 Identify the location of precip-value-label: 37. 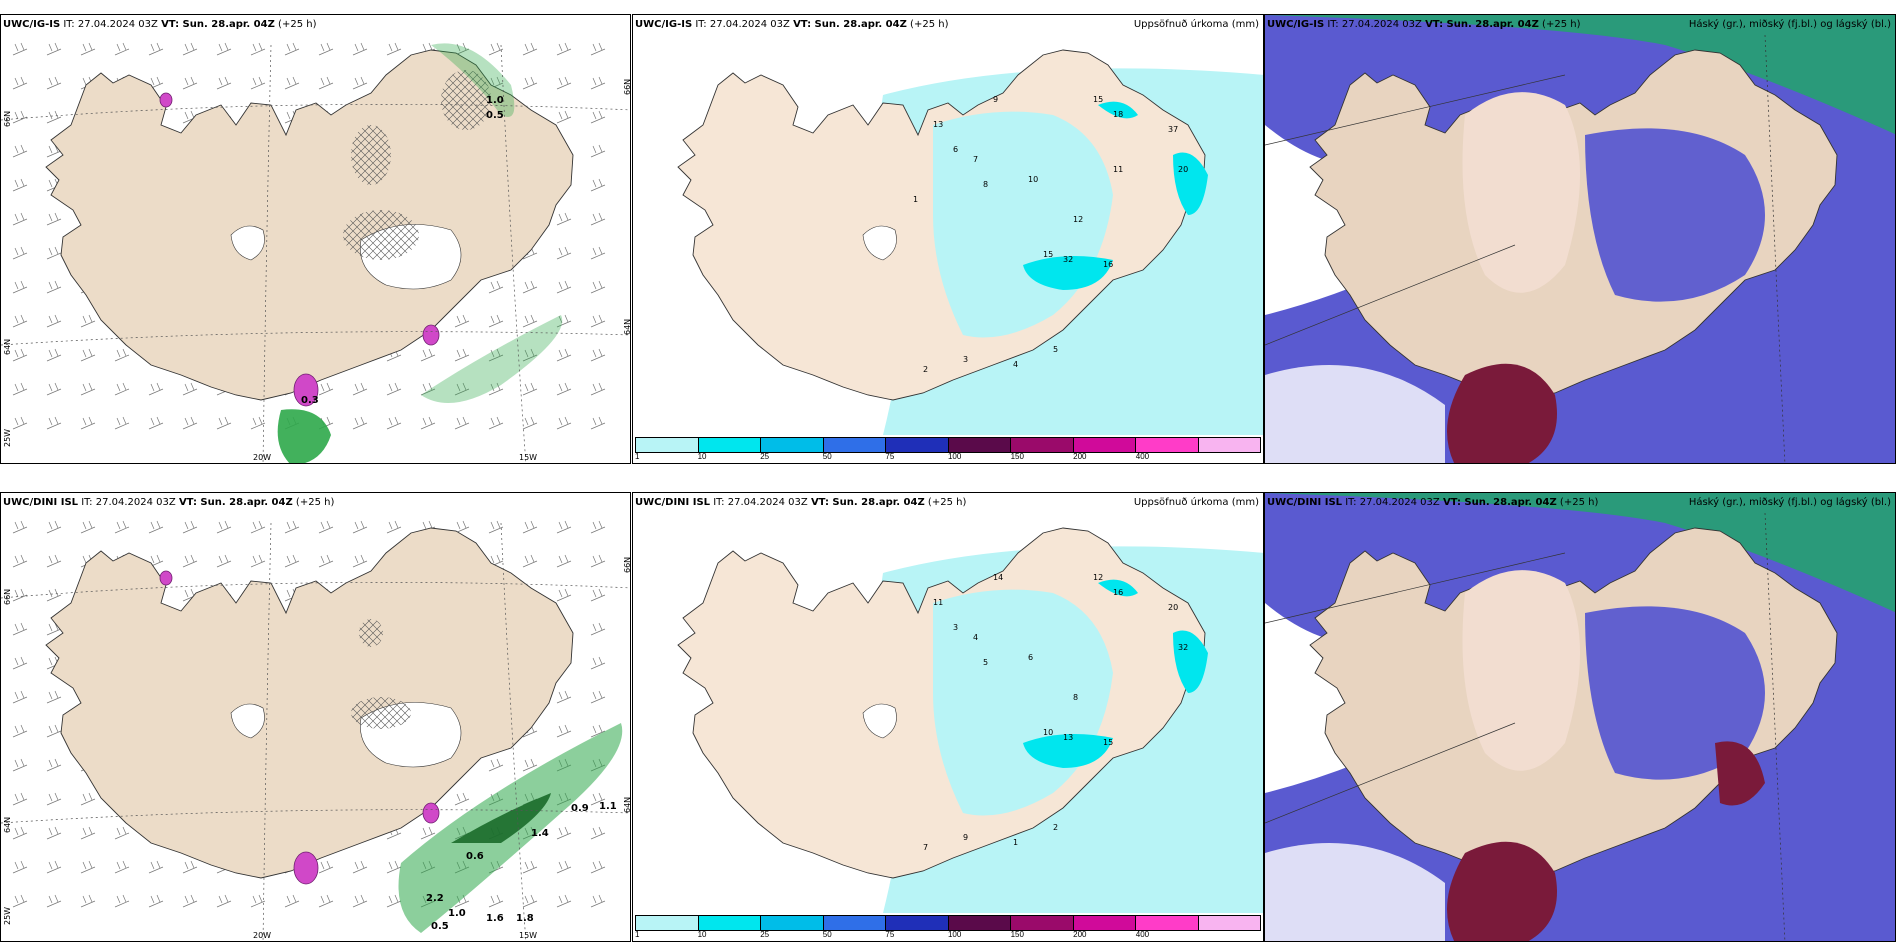
(1173, 129).